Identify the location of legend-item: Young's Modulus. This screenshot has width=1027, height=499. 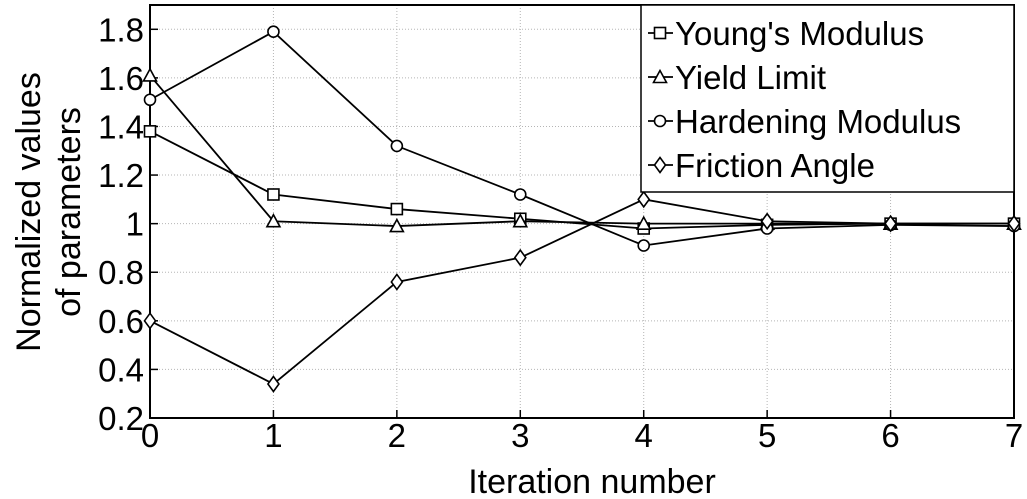
(786, 33).